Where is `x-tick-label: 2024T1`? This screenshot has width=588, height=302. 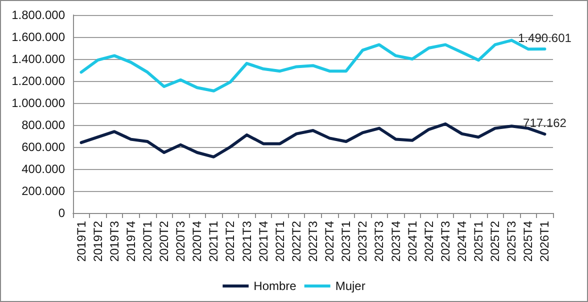 x-tick-label: 2024T1 is located at coordinates (412, 241).